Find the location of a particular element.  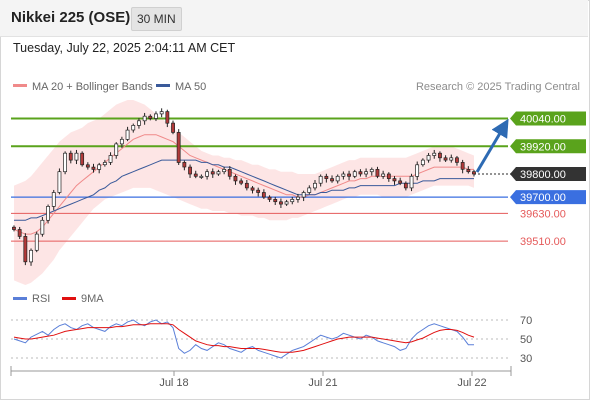

ma50-line is located at coordinates (244, 190).